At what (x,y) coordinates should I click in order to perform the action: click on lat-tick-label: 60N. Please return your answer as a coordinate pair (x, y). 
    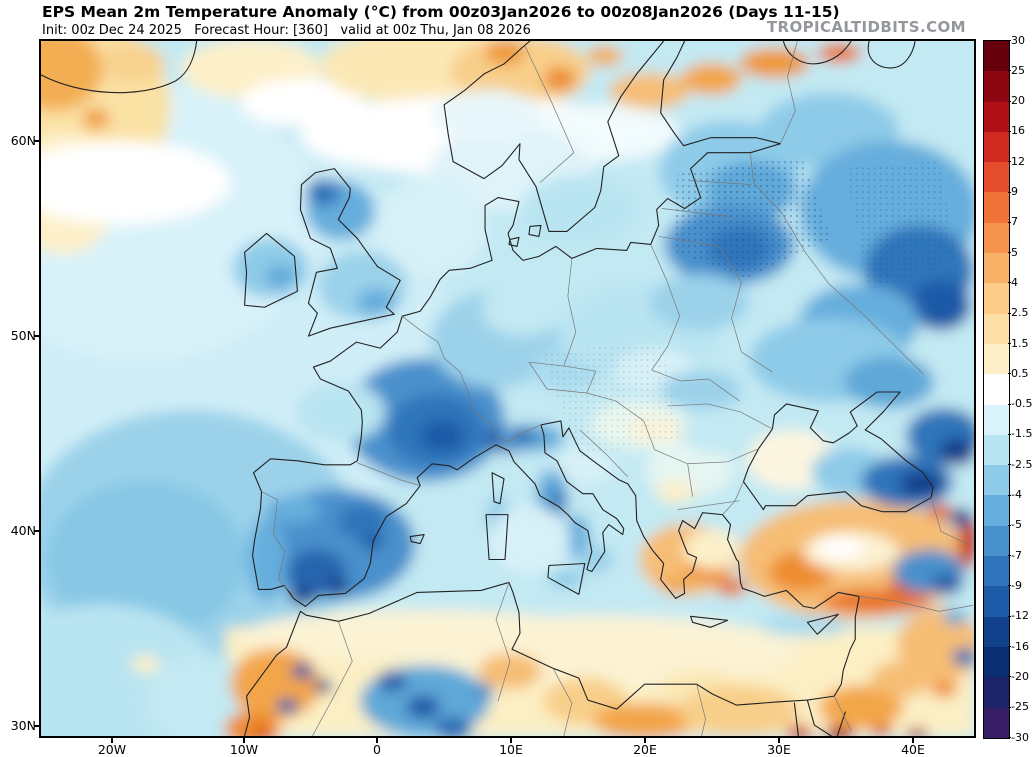
    Looking at the image, I should click on (23, 140).